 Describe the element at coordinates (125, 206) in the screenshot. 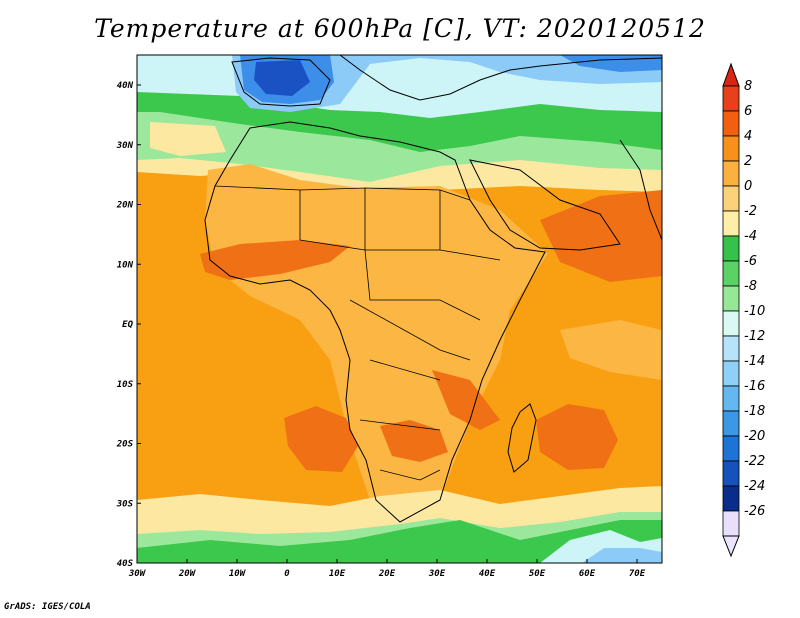

I see `lat-label: 20N` at that location.